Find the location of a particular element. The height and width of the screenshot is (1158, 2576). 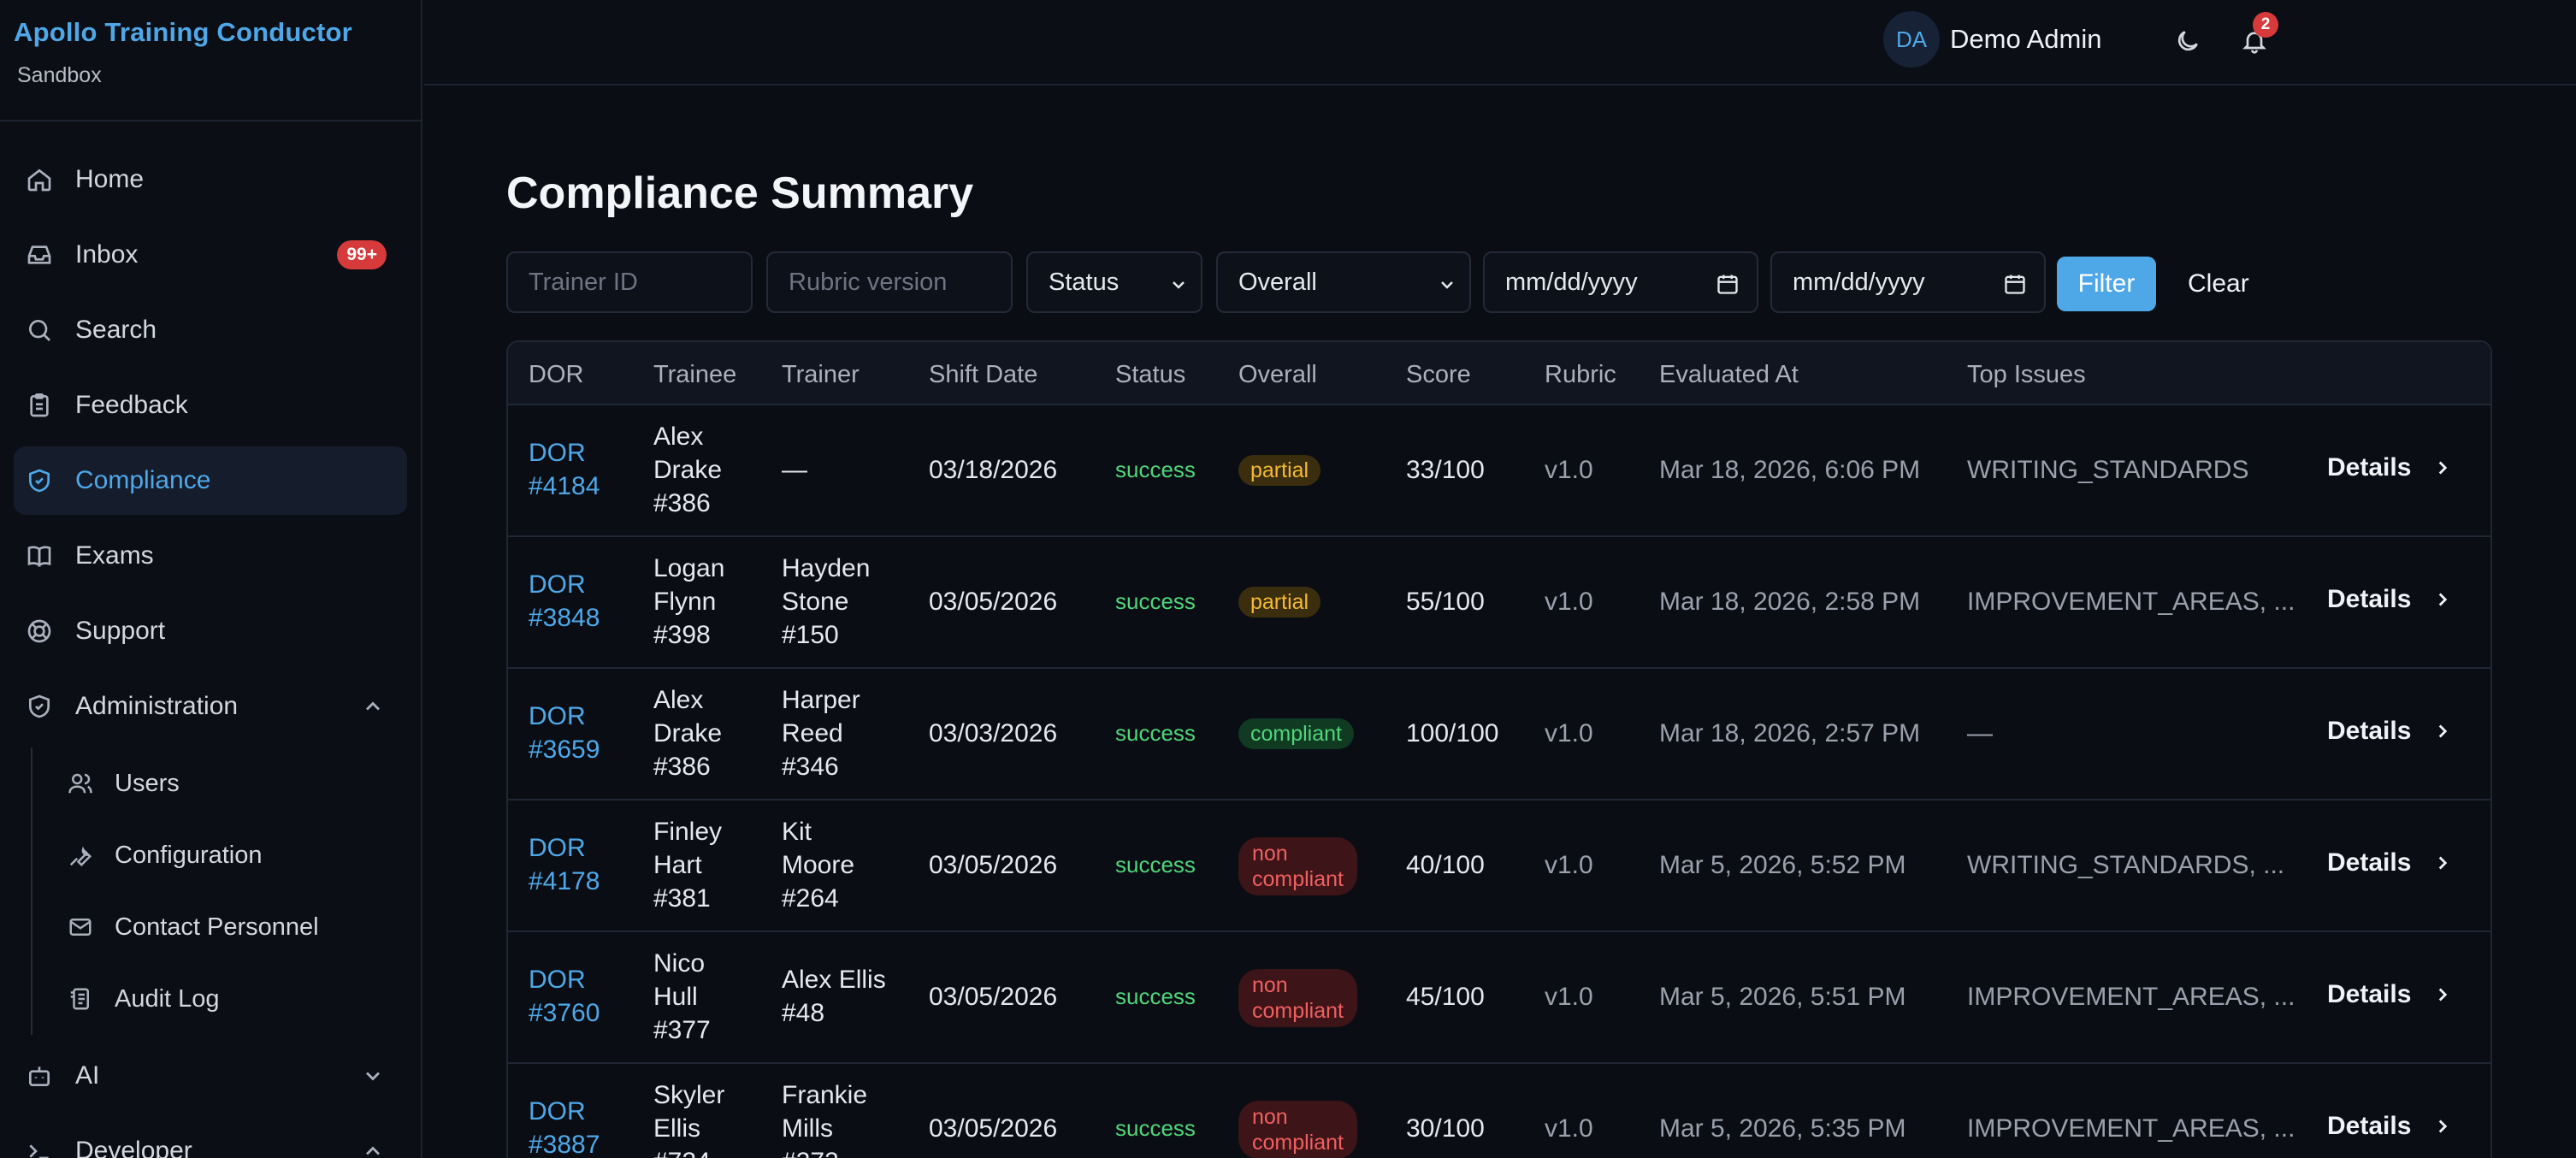

date-to-input: mm/dd/yyyy is located at coordinates (1908, 282).